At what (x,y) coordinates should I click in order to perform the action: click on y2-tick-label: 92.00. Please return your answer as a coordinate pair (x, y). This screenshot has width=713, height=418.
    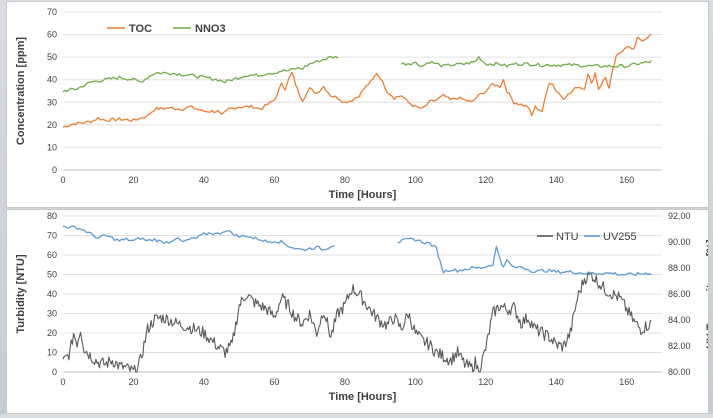
    Looking at the image, I should click on (679, 216).